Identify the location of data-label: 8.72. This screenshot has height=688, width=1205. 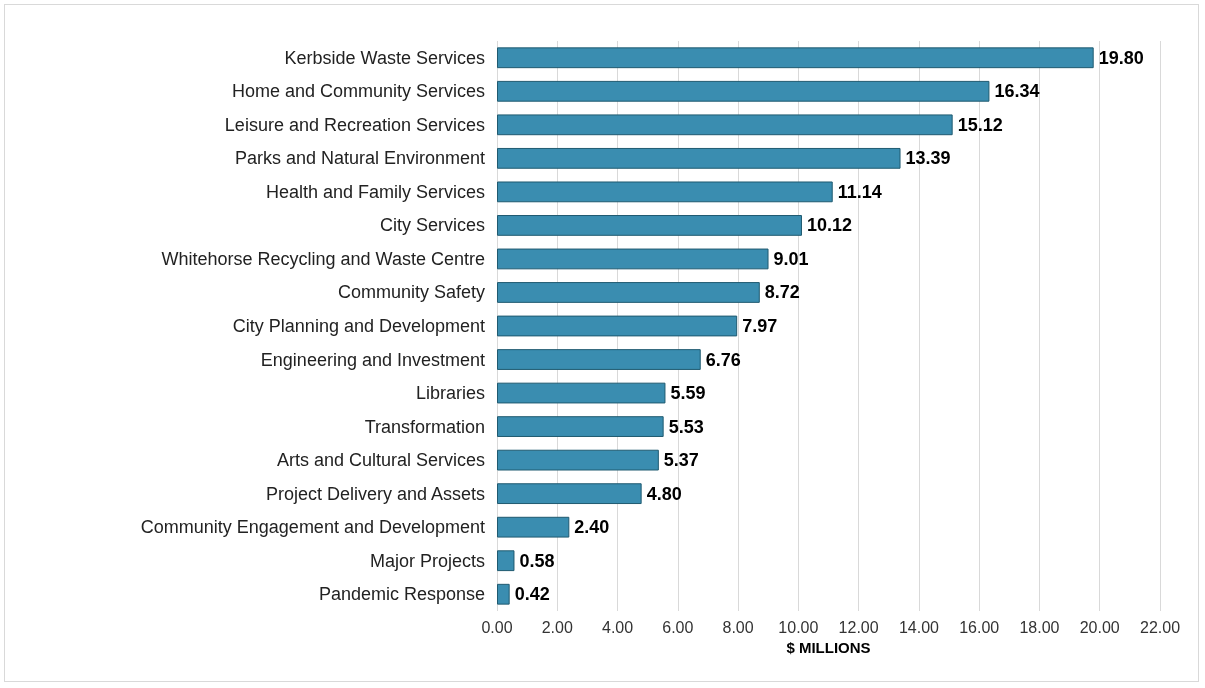
(782, 292).